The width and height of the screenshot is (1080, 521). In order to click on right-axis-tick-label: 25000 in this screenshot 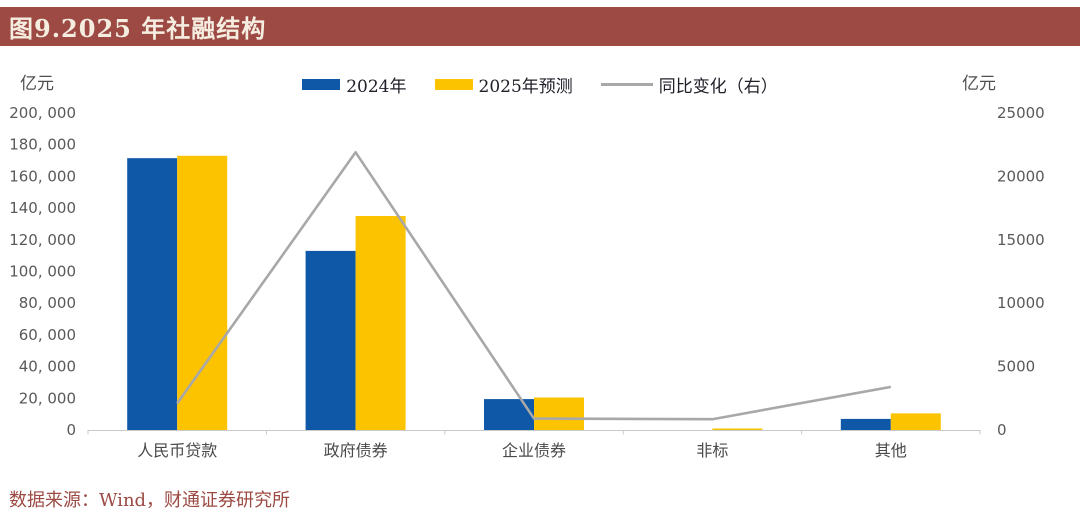, I will do `click(1021, 113)`.